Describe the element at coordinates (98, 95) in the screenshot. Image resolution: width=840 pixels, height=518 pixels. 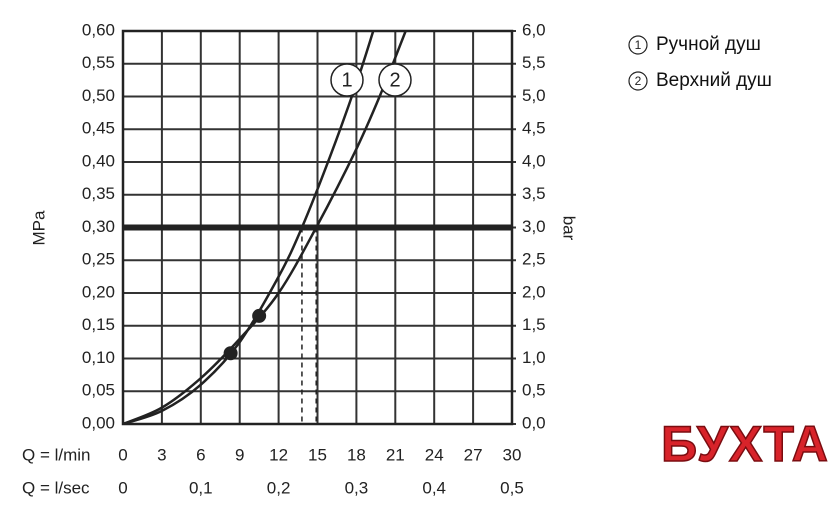
I see `y-tick-label: 0,50` at that location.